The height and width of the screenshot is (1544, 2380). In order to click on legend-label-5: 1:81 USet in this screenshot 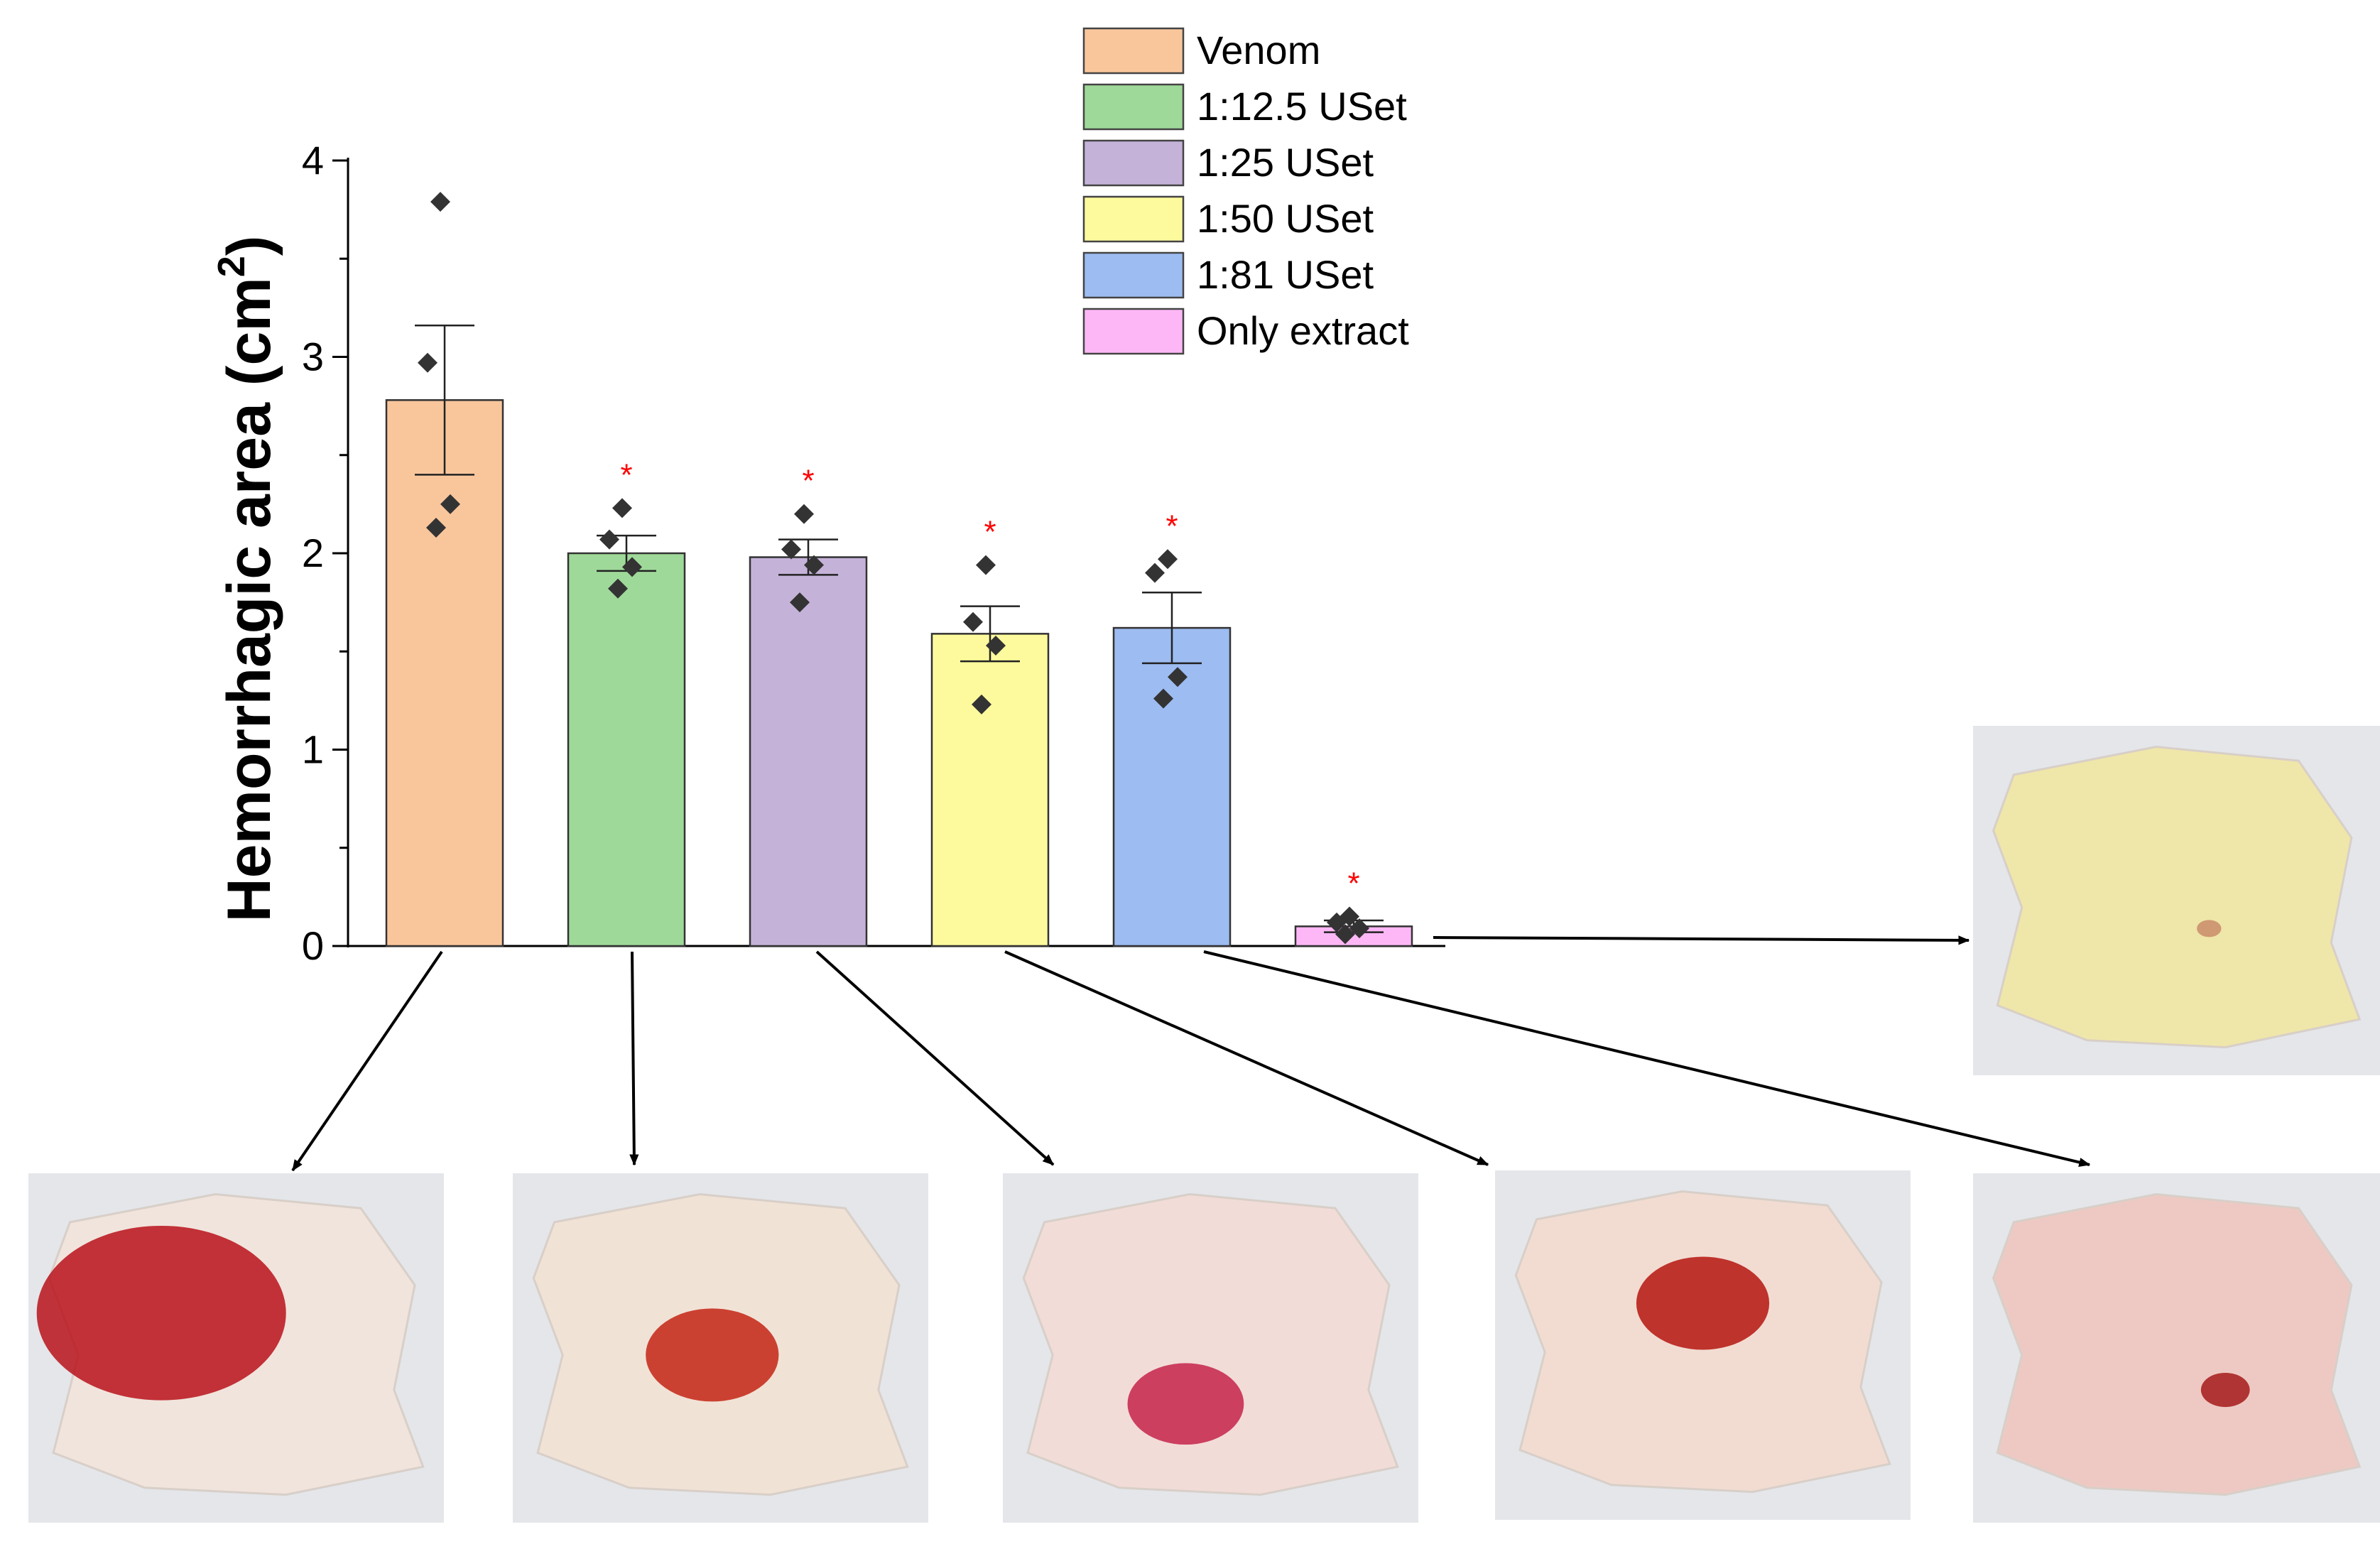, I will do `click(1286, 274)`.